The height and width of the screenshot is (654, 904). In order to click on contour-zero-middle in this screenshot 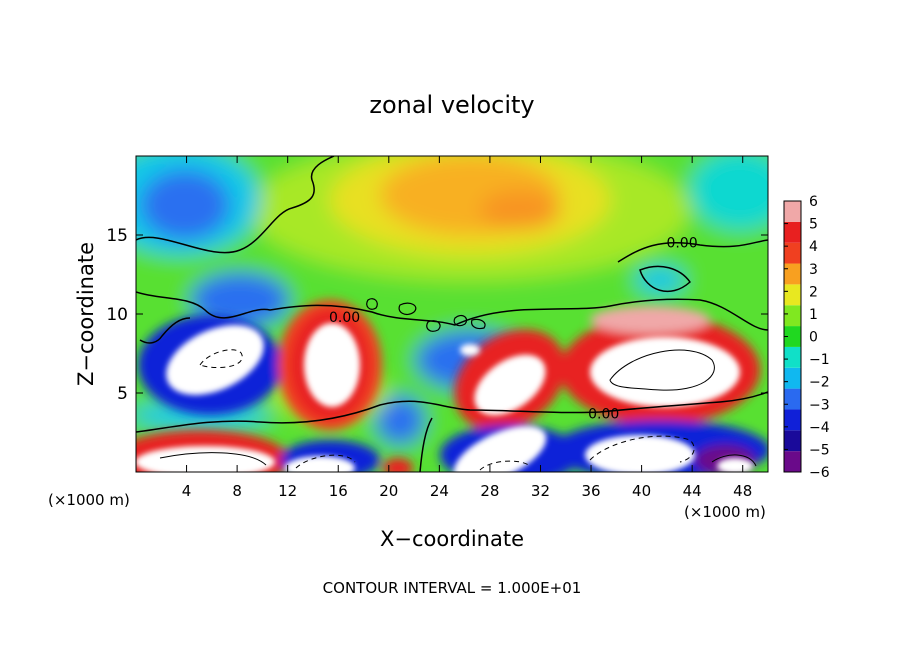, I will do `click(452, 311)`.